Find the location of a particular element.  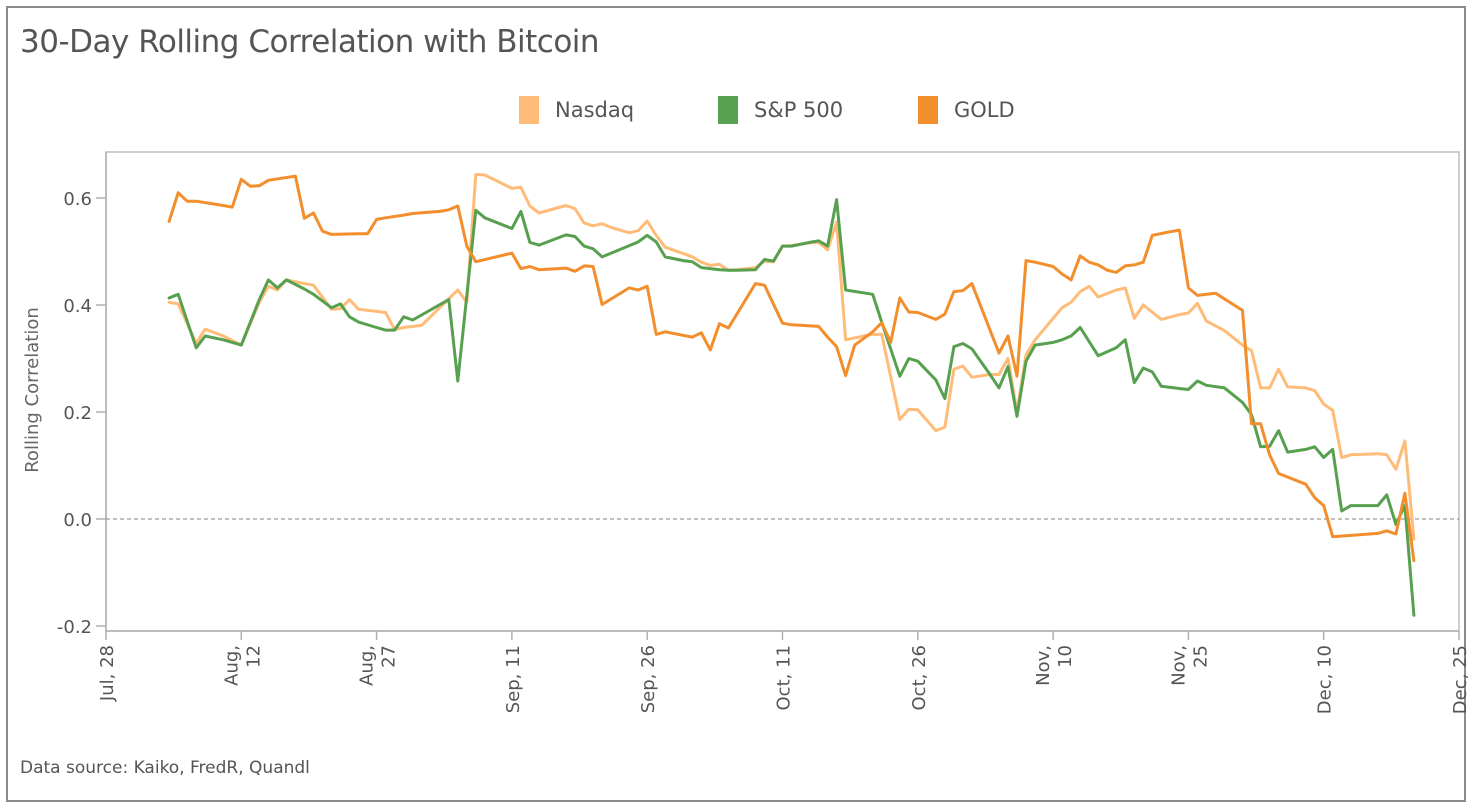

y-tick-label: 0.2 is located at coordinates (77, 413).